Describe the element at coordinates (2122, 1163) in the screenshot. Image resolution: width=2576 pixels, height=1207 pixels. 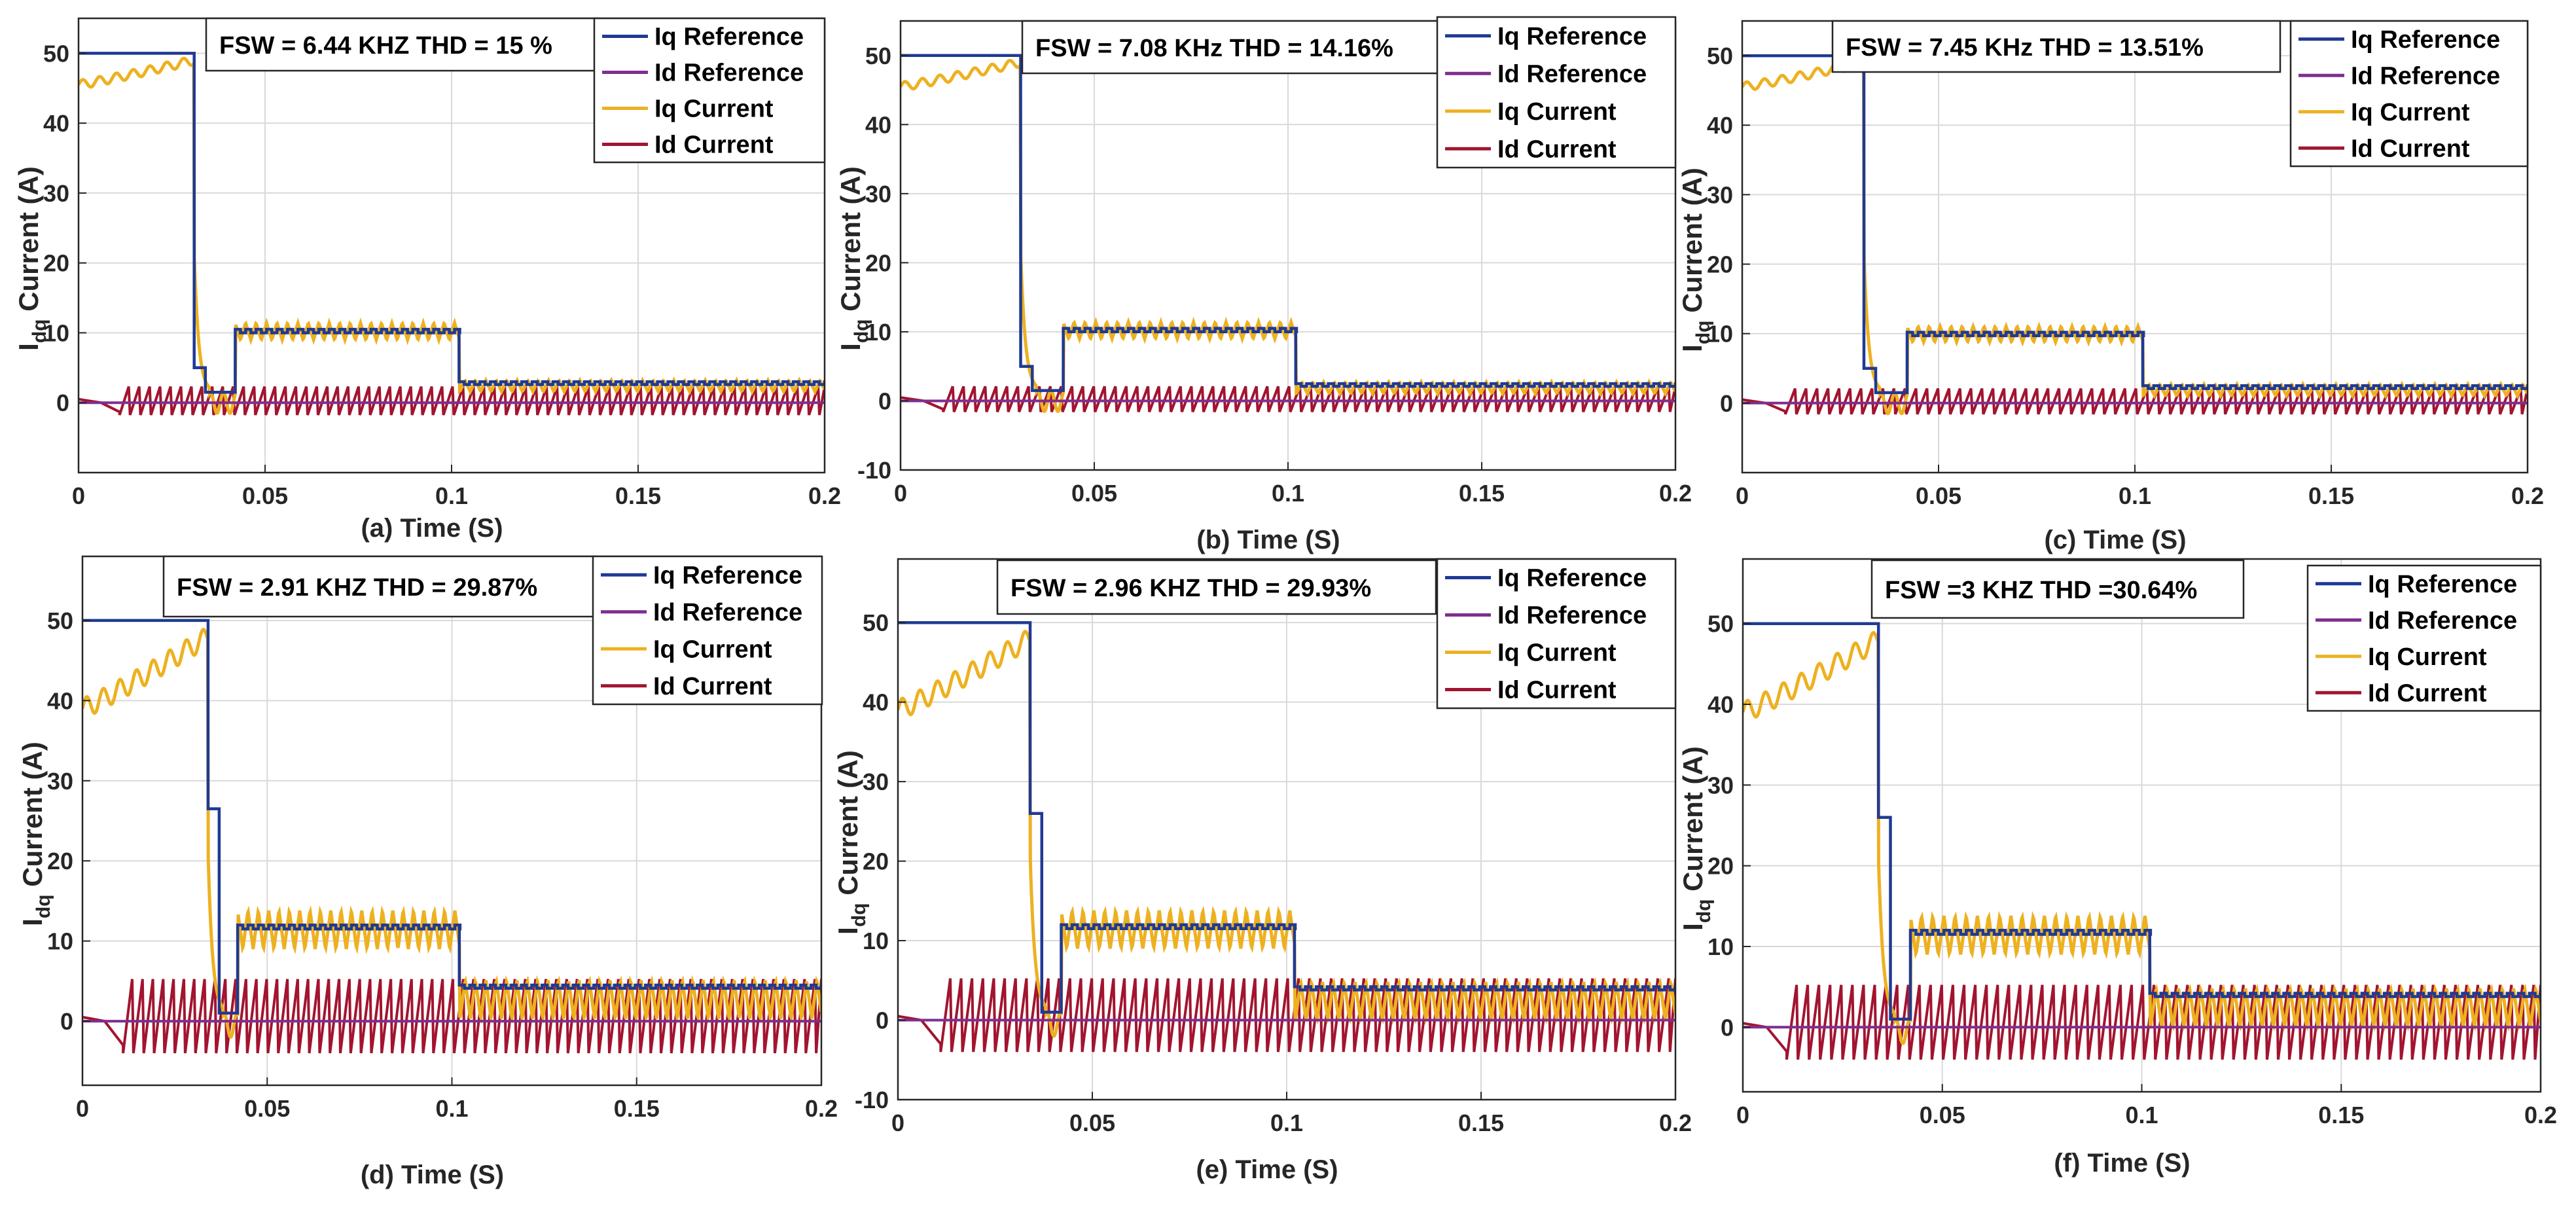
I see `panel-caption: (f) Time (S)` at that location.